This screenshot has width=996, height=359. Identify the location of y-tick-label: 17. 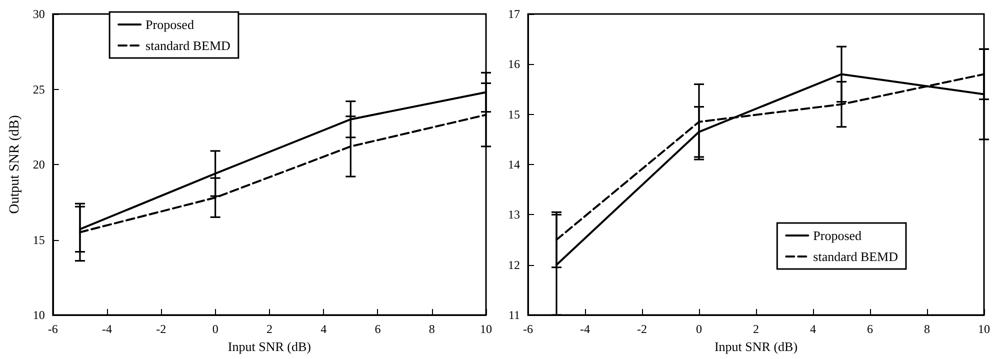
(514, 14).